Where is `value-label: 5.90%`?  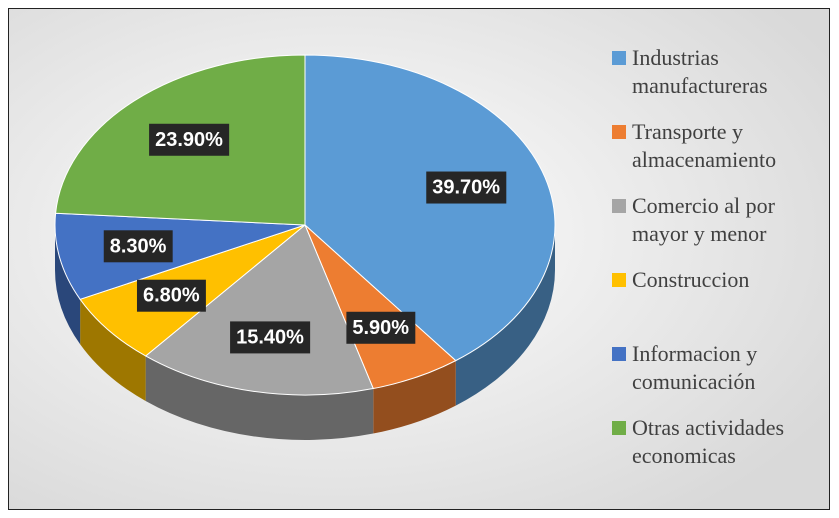
value-label: 5.90% is located at coordinates (380, 328).